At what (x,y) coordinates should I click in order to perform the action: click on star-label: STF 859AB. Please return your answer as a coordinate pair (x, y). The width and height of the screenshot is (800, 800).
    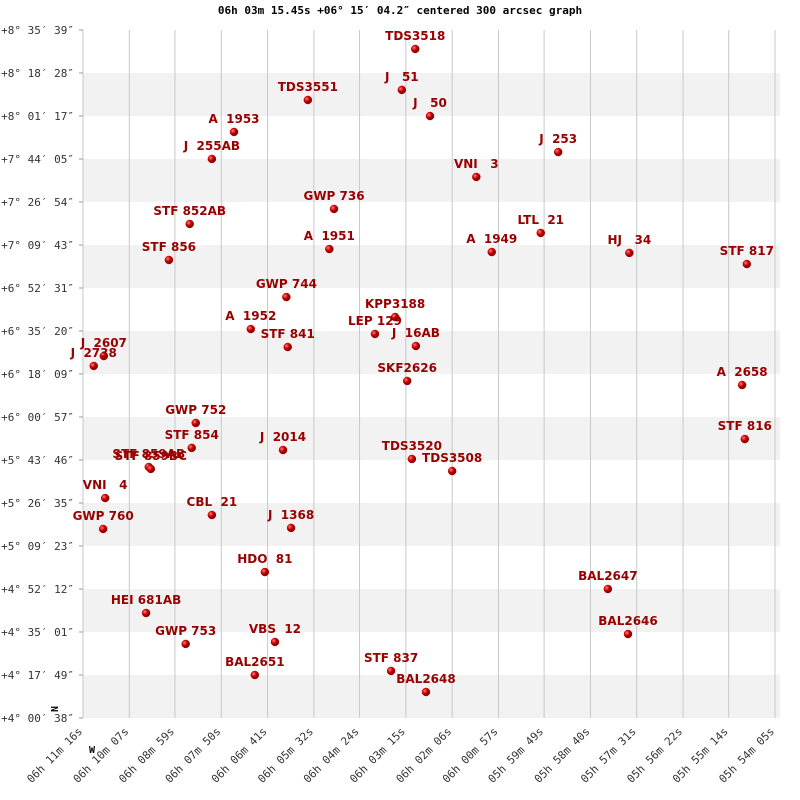
    Looking at the image, I should click on (148, 454).